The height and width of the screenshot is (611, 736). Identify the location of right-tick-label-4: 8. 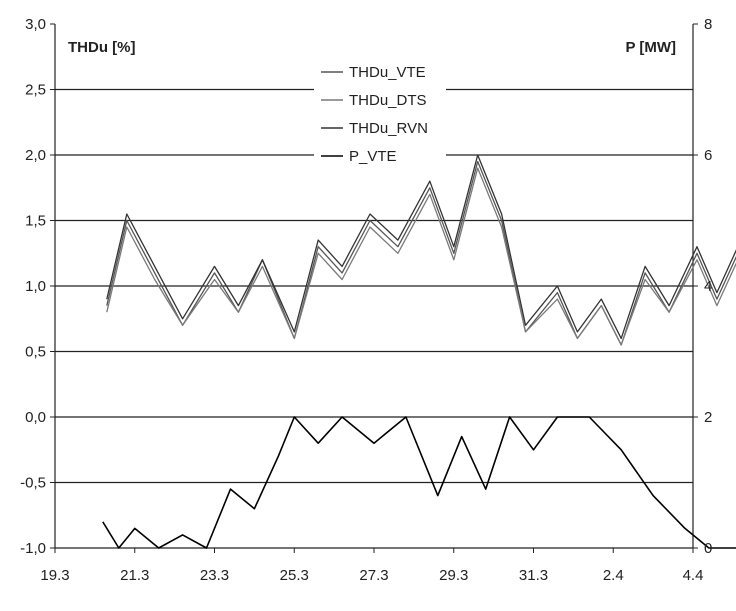
(708, 24).